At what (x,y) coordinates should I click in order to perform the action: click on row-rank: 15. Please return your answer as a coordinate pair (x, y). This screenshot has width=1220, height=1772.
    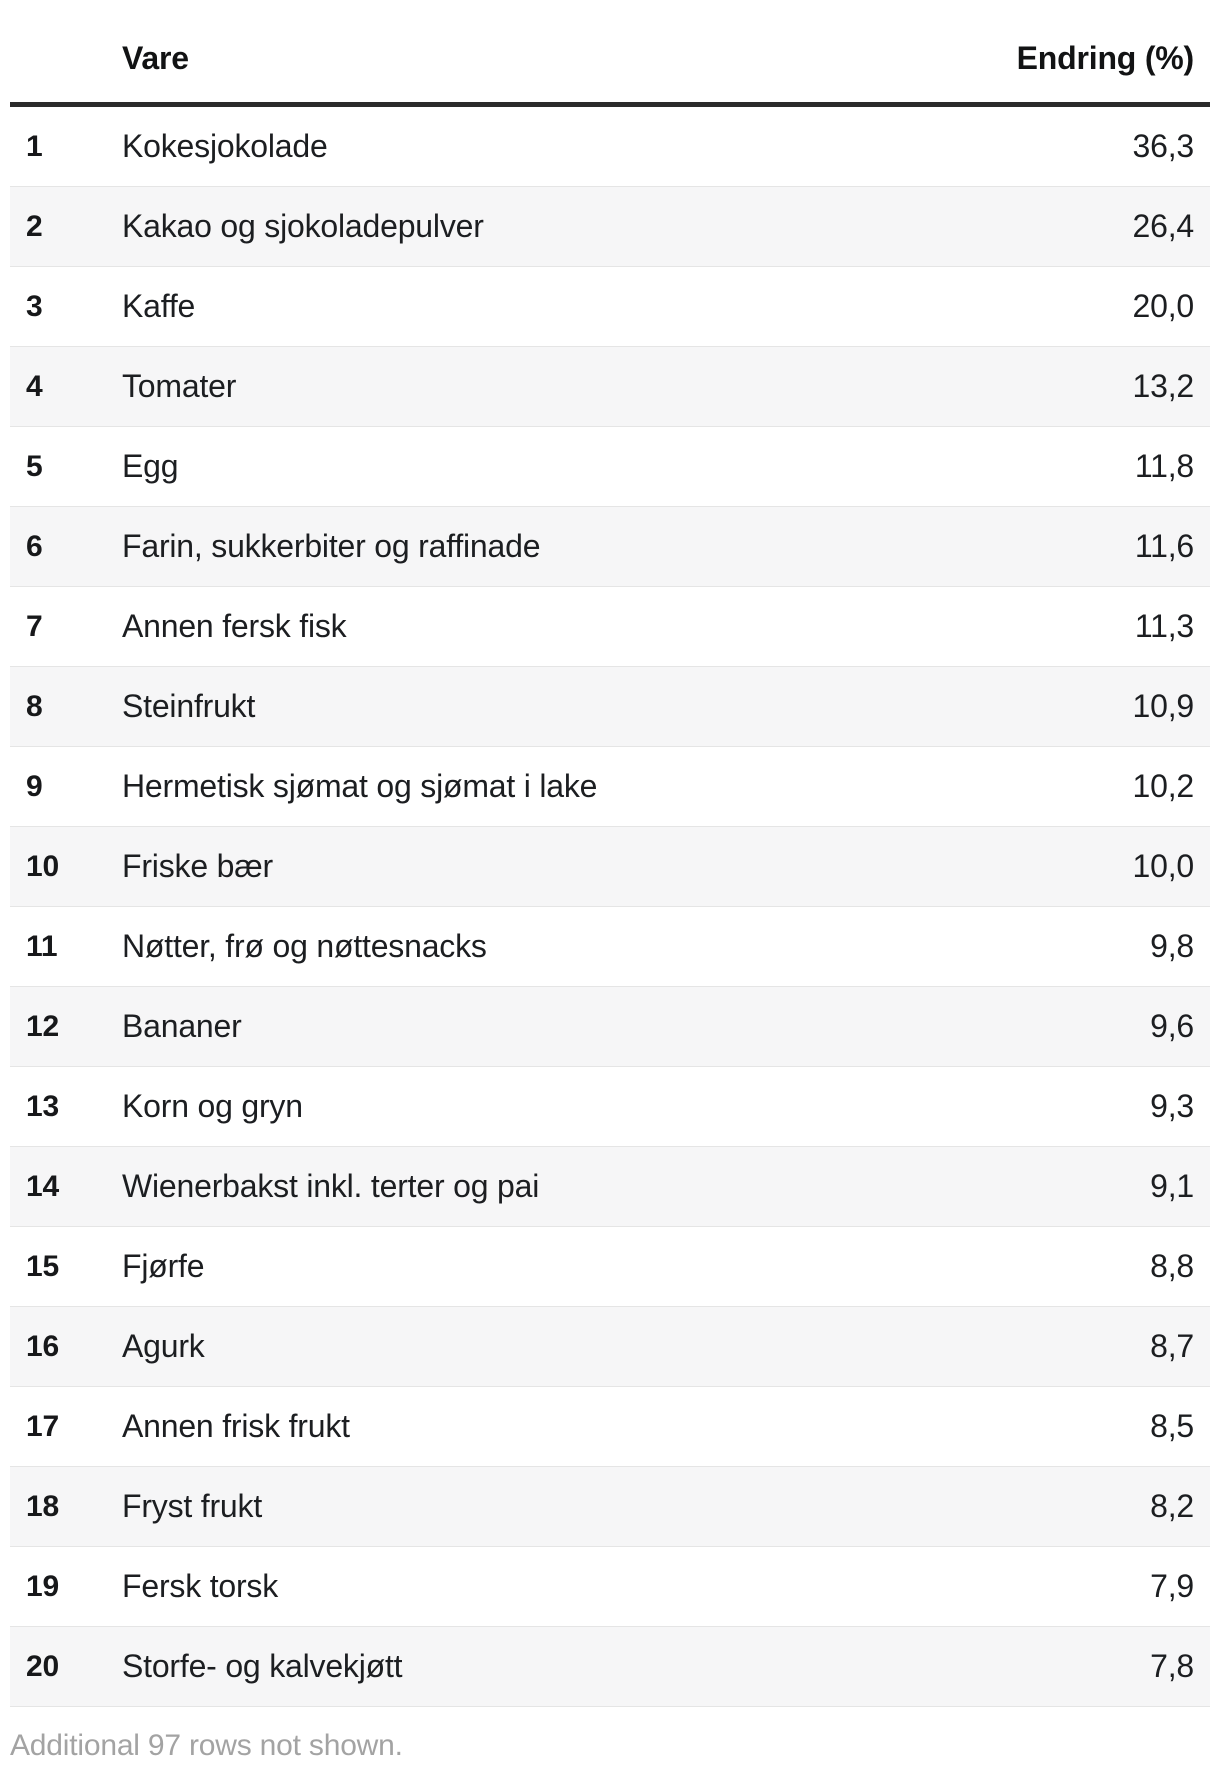
    Looking at the image, I should click on (66, 1266).